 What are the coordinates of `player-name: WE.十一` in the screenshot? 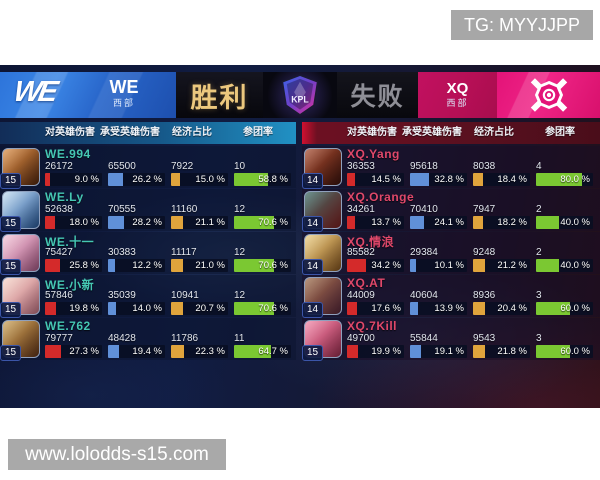 It's located at (70, 242).